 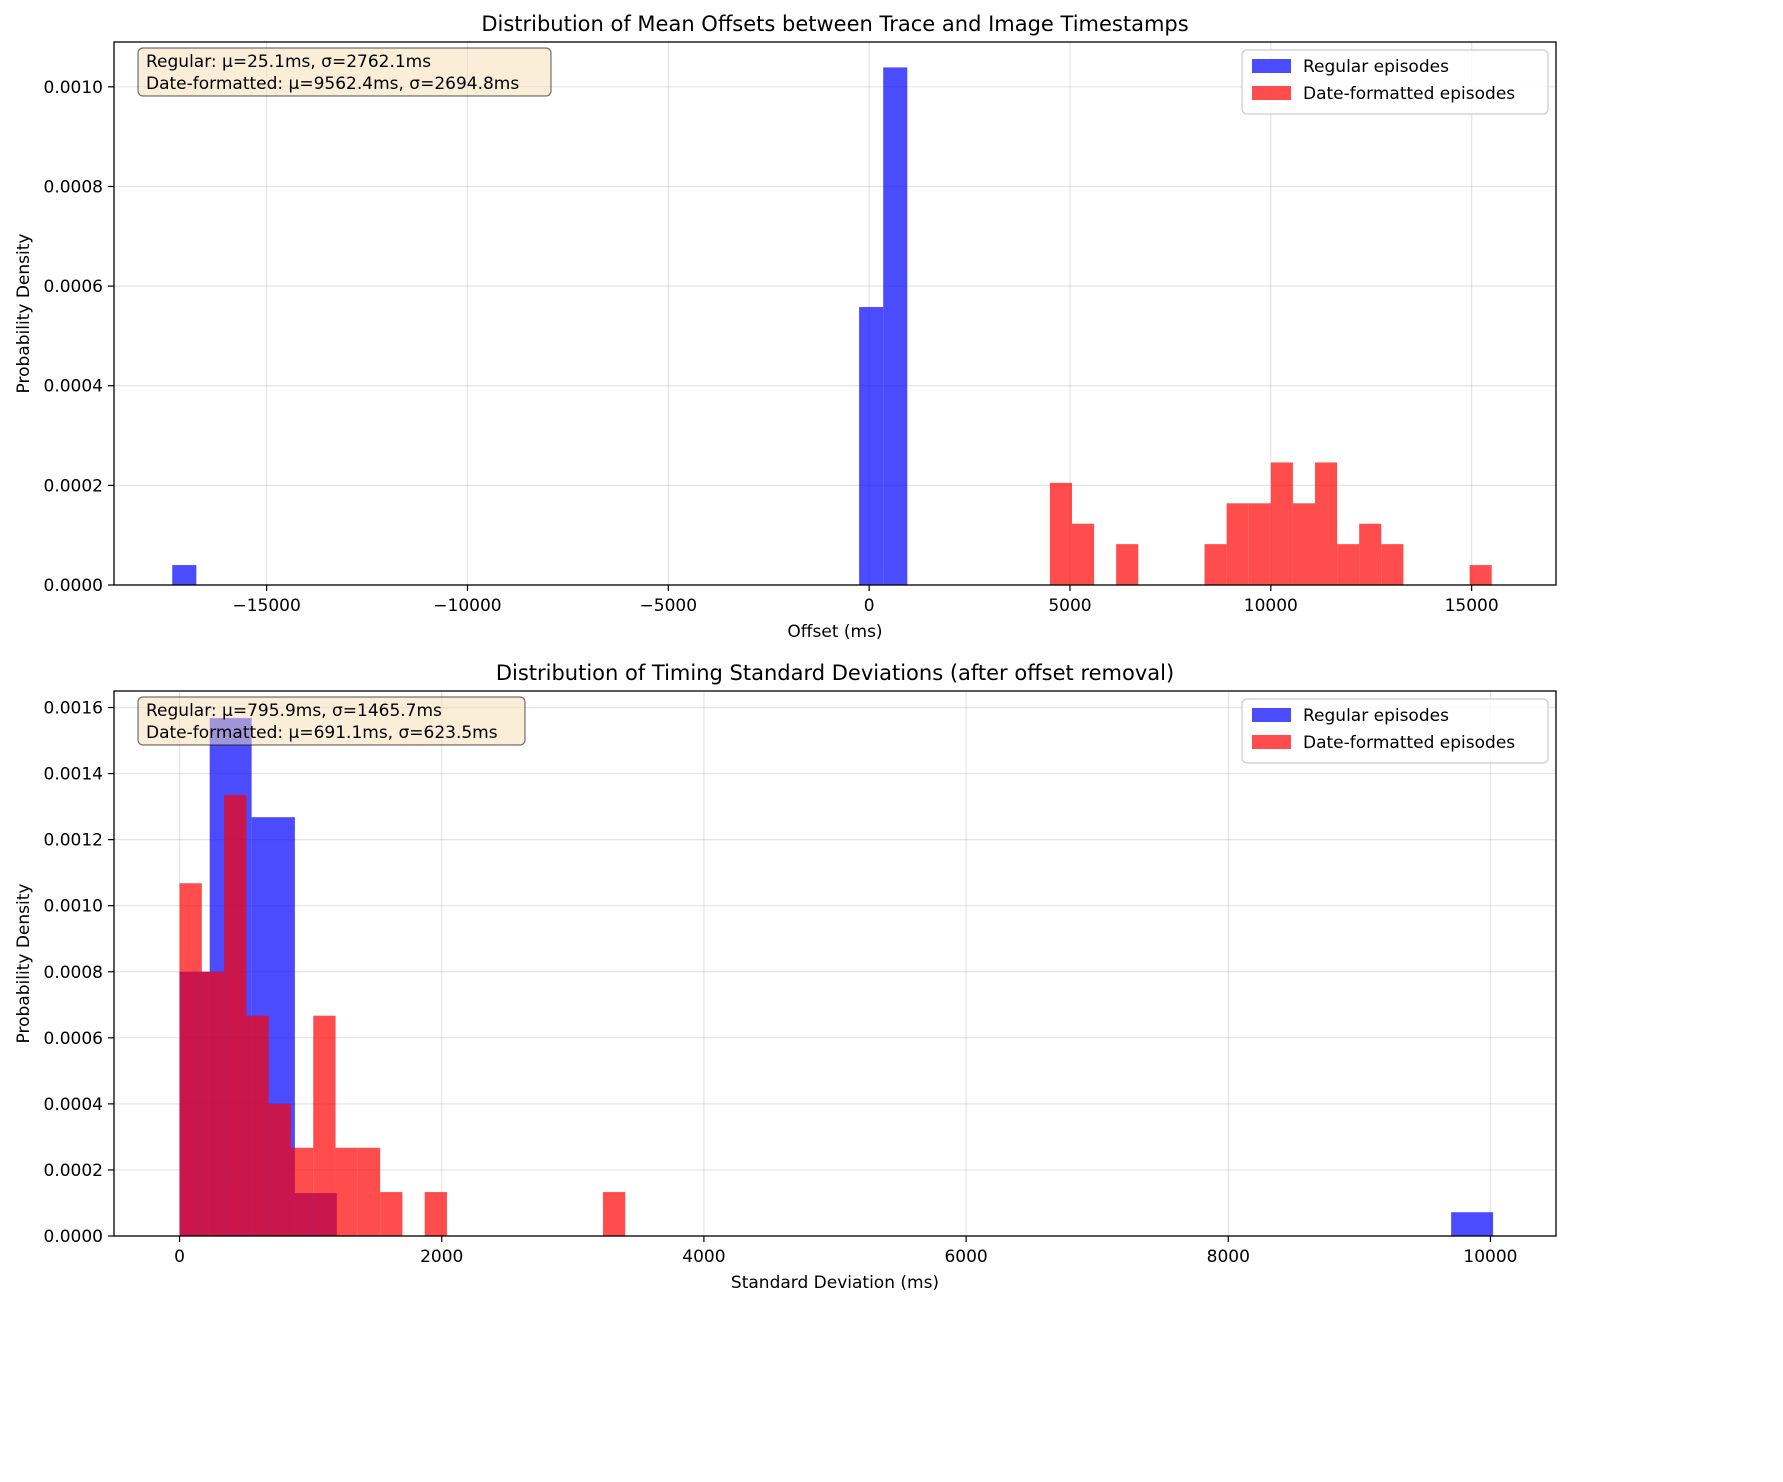 I want to click on x-axis-label: Offset (ms), so click(x=834, y=632).